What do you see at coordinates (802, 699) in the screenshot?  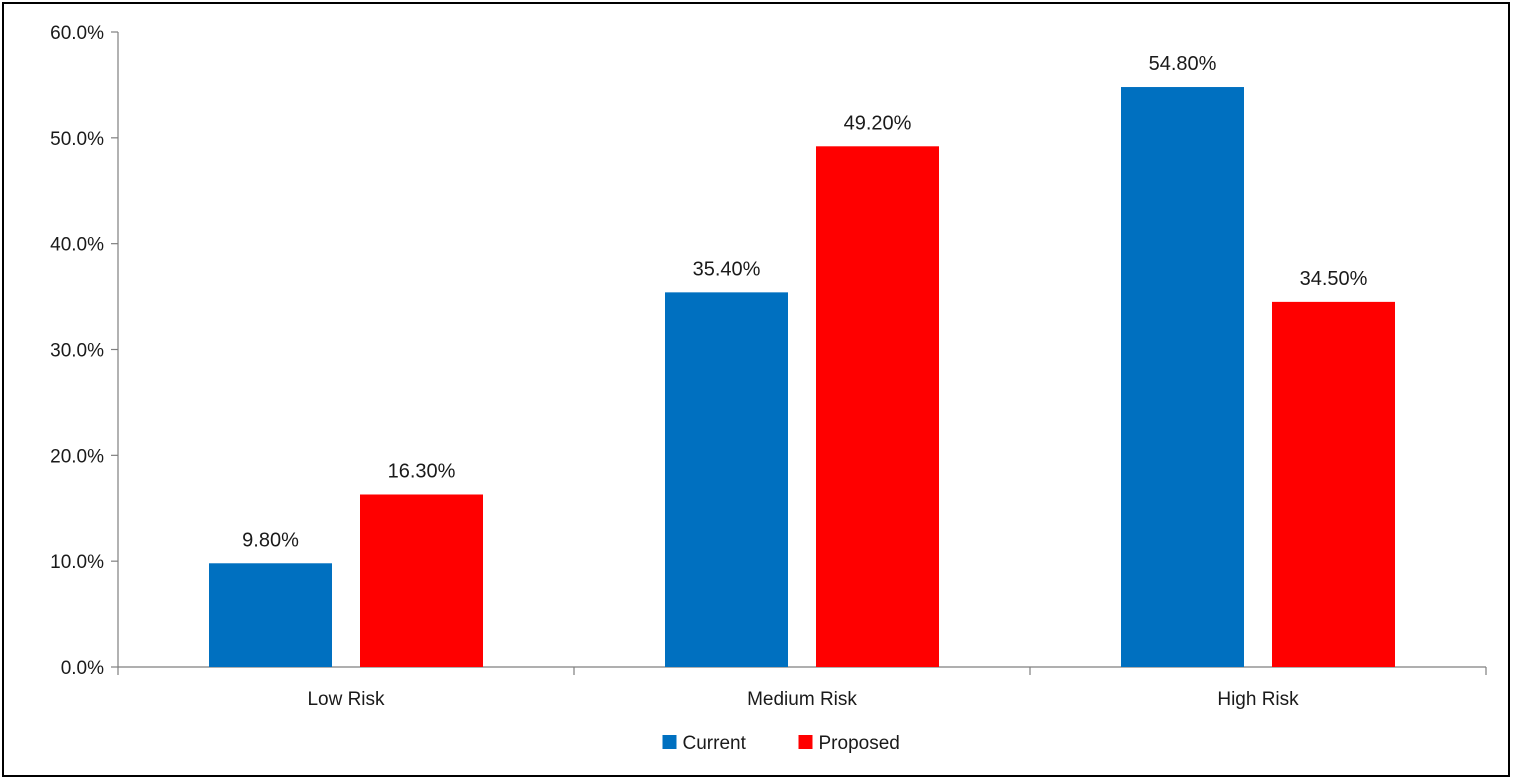 I see `x-category-label: Medium Risk` at bounding box center [802, 699].